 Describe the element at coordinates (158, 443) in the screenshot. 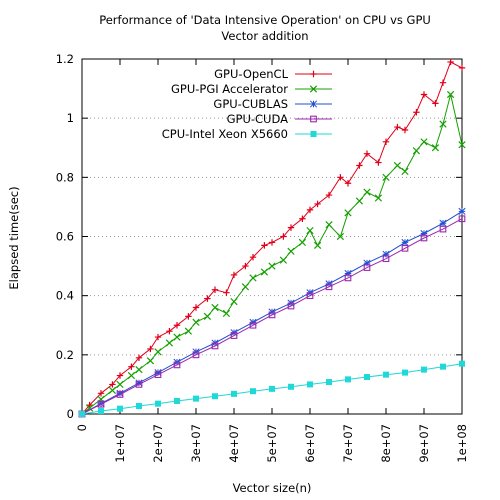

I see `x-tick-label: 2e+07` at that location.